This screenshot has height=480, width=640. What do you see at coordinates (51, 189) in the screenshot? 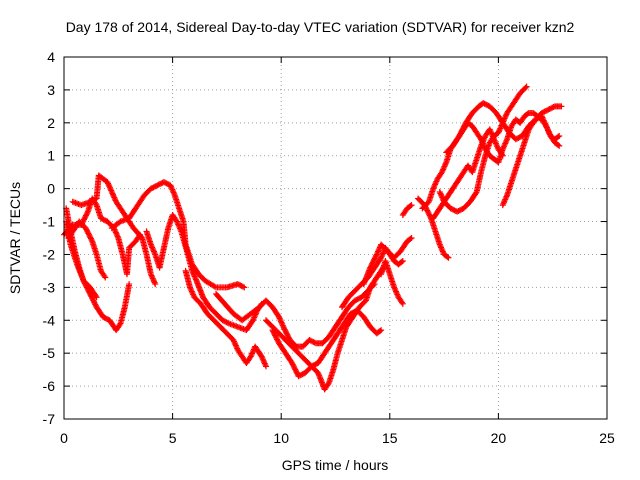
I see `y-tick-label: 0` at bounding box center [51, 189].